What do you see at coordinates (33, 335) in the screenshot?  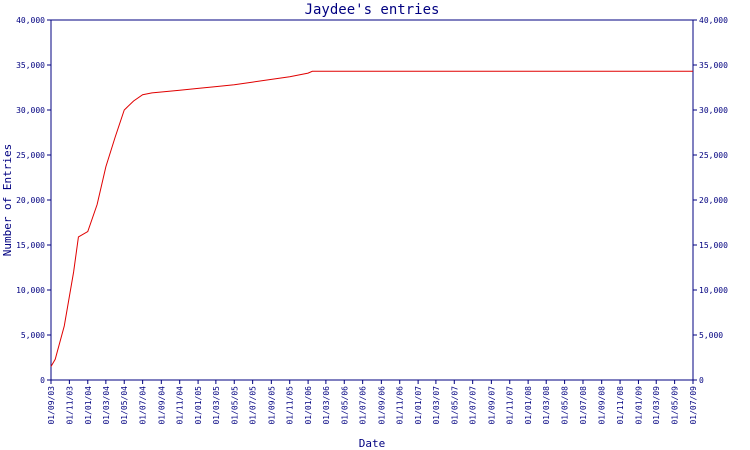 I see `y-tick-label-left: 5,000` at bounding box center [33, 335].